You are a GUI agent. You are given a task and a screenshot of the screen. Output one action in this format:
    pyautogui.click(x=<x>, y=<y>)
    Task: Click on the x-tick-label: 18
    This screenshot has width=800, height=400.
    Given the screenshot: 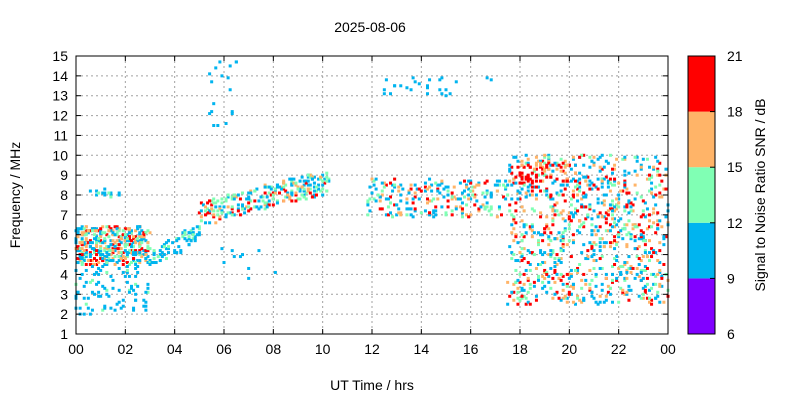 What is the action you would take?
    pyautogui.click(x=520, y=349)
    